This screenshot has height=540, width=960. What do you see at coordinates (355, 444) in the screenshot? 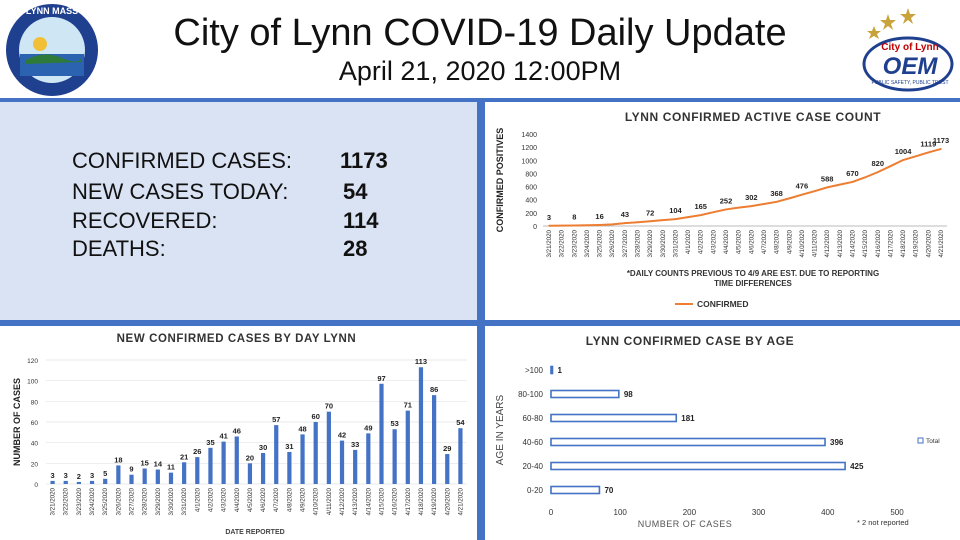
I see `data-label: 33` at bounding box center [355, 444].